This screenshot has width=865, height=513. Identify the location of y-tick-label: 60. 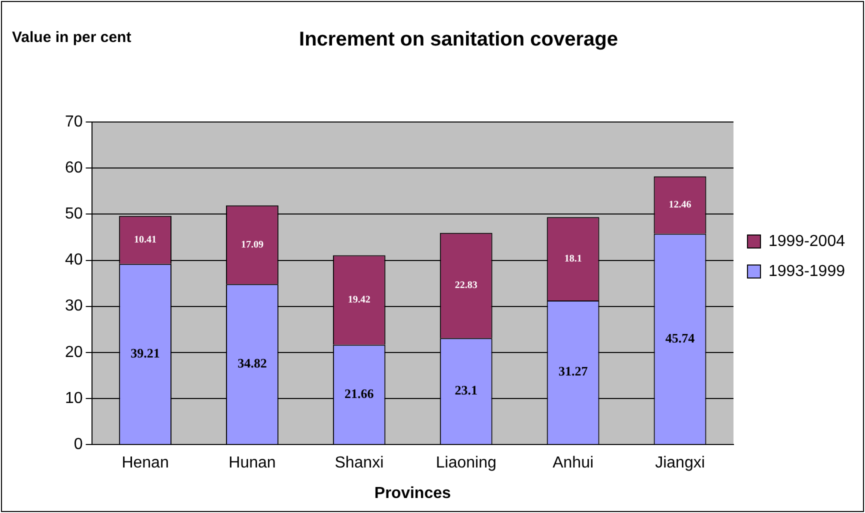
(74, 167).